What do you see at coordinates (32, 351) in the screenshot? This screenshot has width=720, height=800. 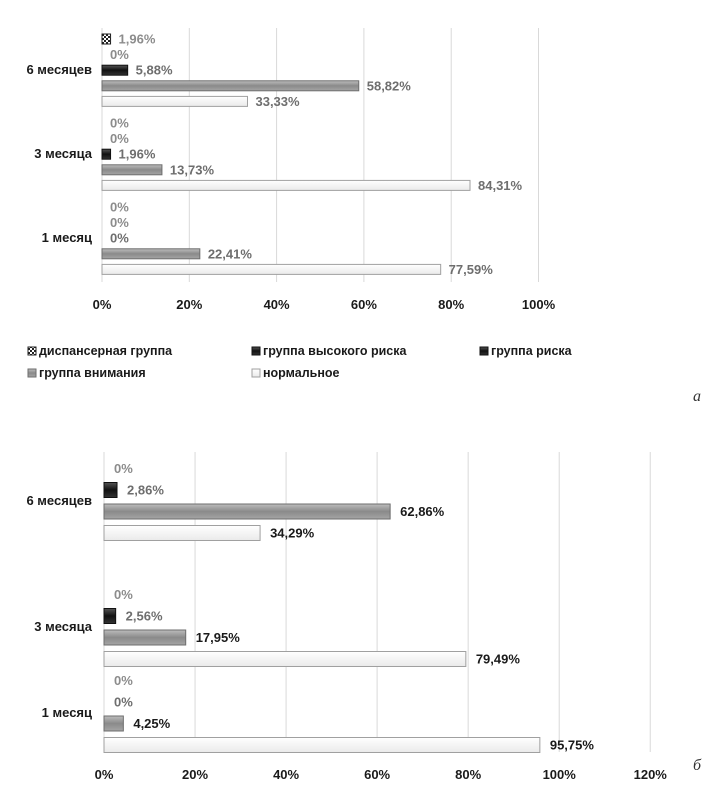 I see `legend-swatch-disp` at bounding box center [32, 351].